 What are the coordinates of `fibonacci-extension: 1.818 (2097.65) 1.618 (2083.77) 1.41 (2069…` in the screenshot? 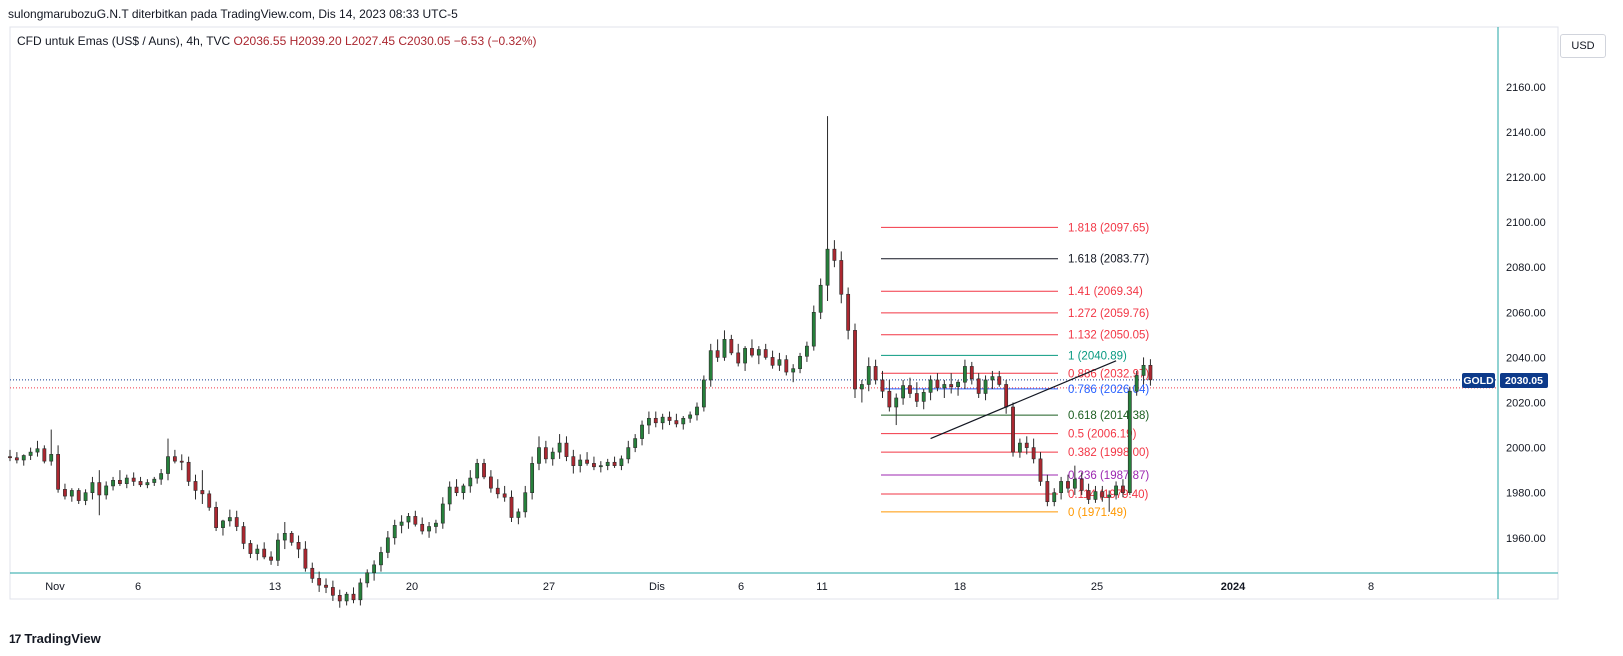 It's located at (1015, 370).